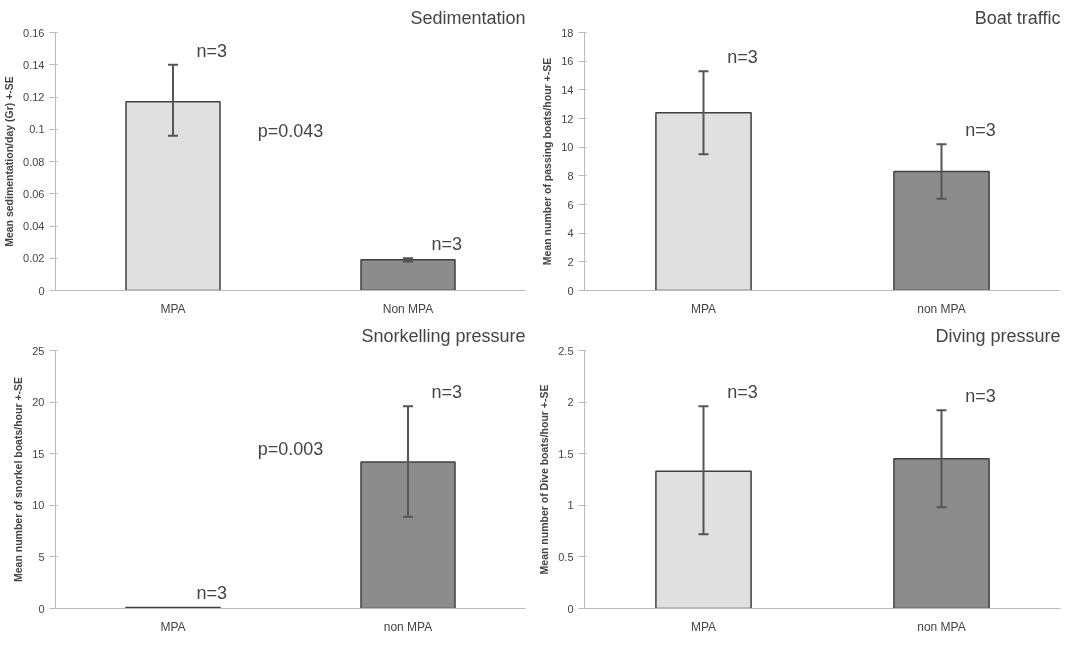 This screenshot has height=659, width=1087. What do you see at coordinates (544, 479) in the screenshot?
I see `y-axis-title: Mean number of Dive boats/hour +-SE` at bounding box center [544, 479].